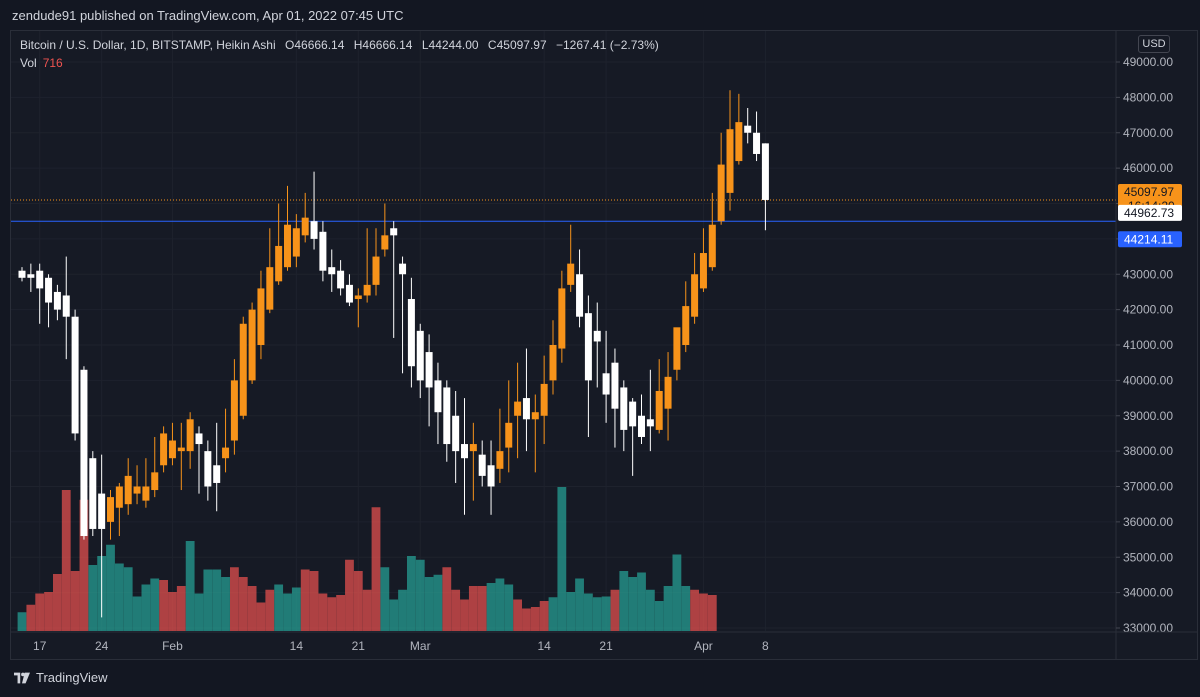 The height and width of the screenshot is (697, 1200). I want to click on x-tick-label: 17, so click(40, 646).